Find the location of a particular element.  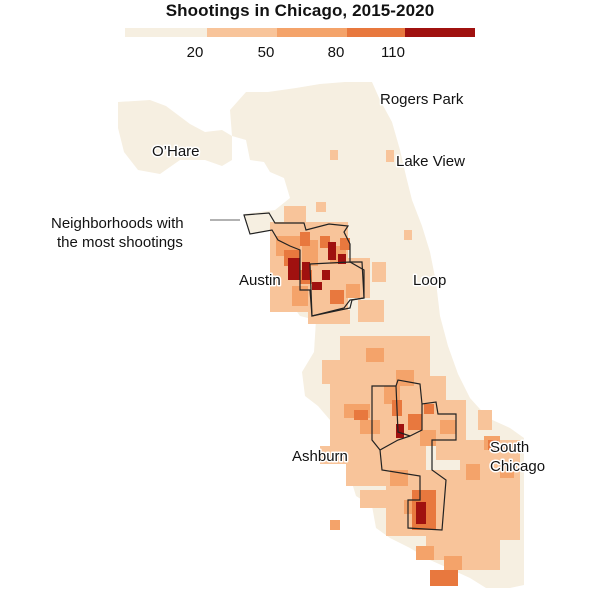

annotation-text-line2: the most shootings is located at coordinates (120, 242).